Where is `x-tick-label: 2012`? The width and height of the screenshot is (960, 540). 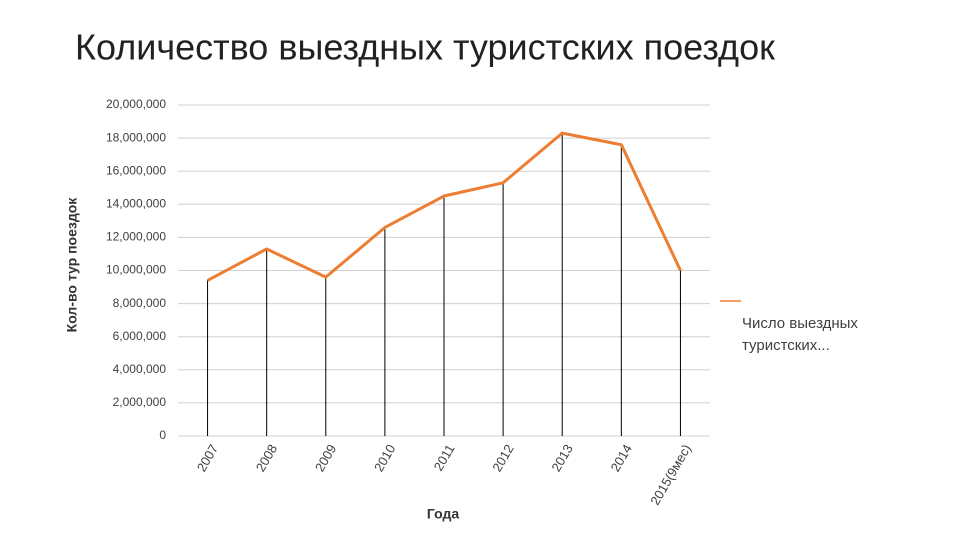
x-tick-label: 2012 is located at coordinates (502, 458).